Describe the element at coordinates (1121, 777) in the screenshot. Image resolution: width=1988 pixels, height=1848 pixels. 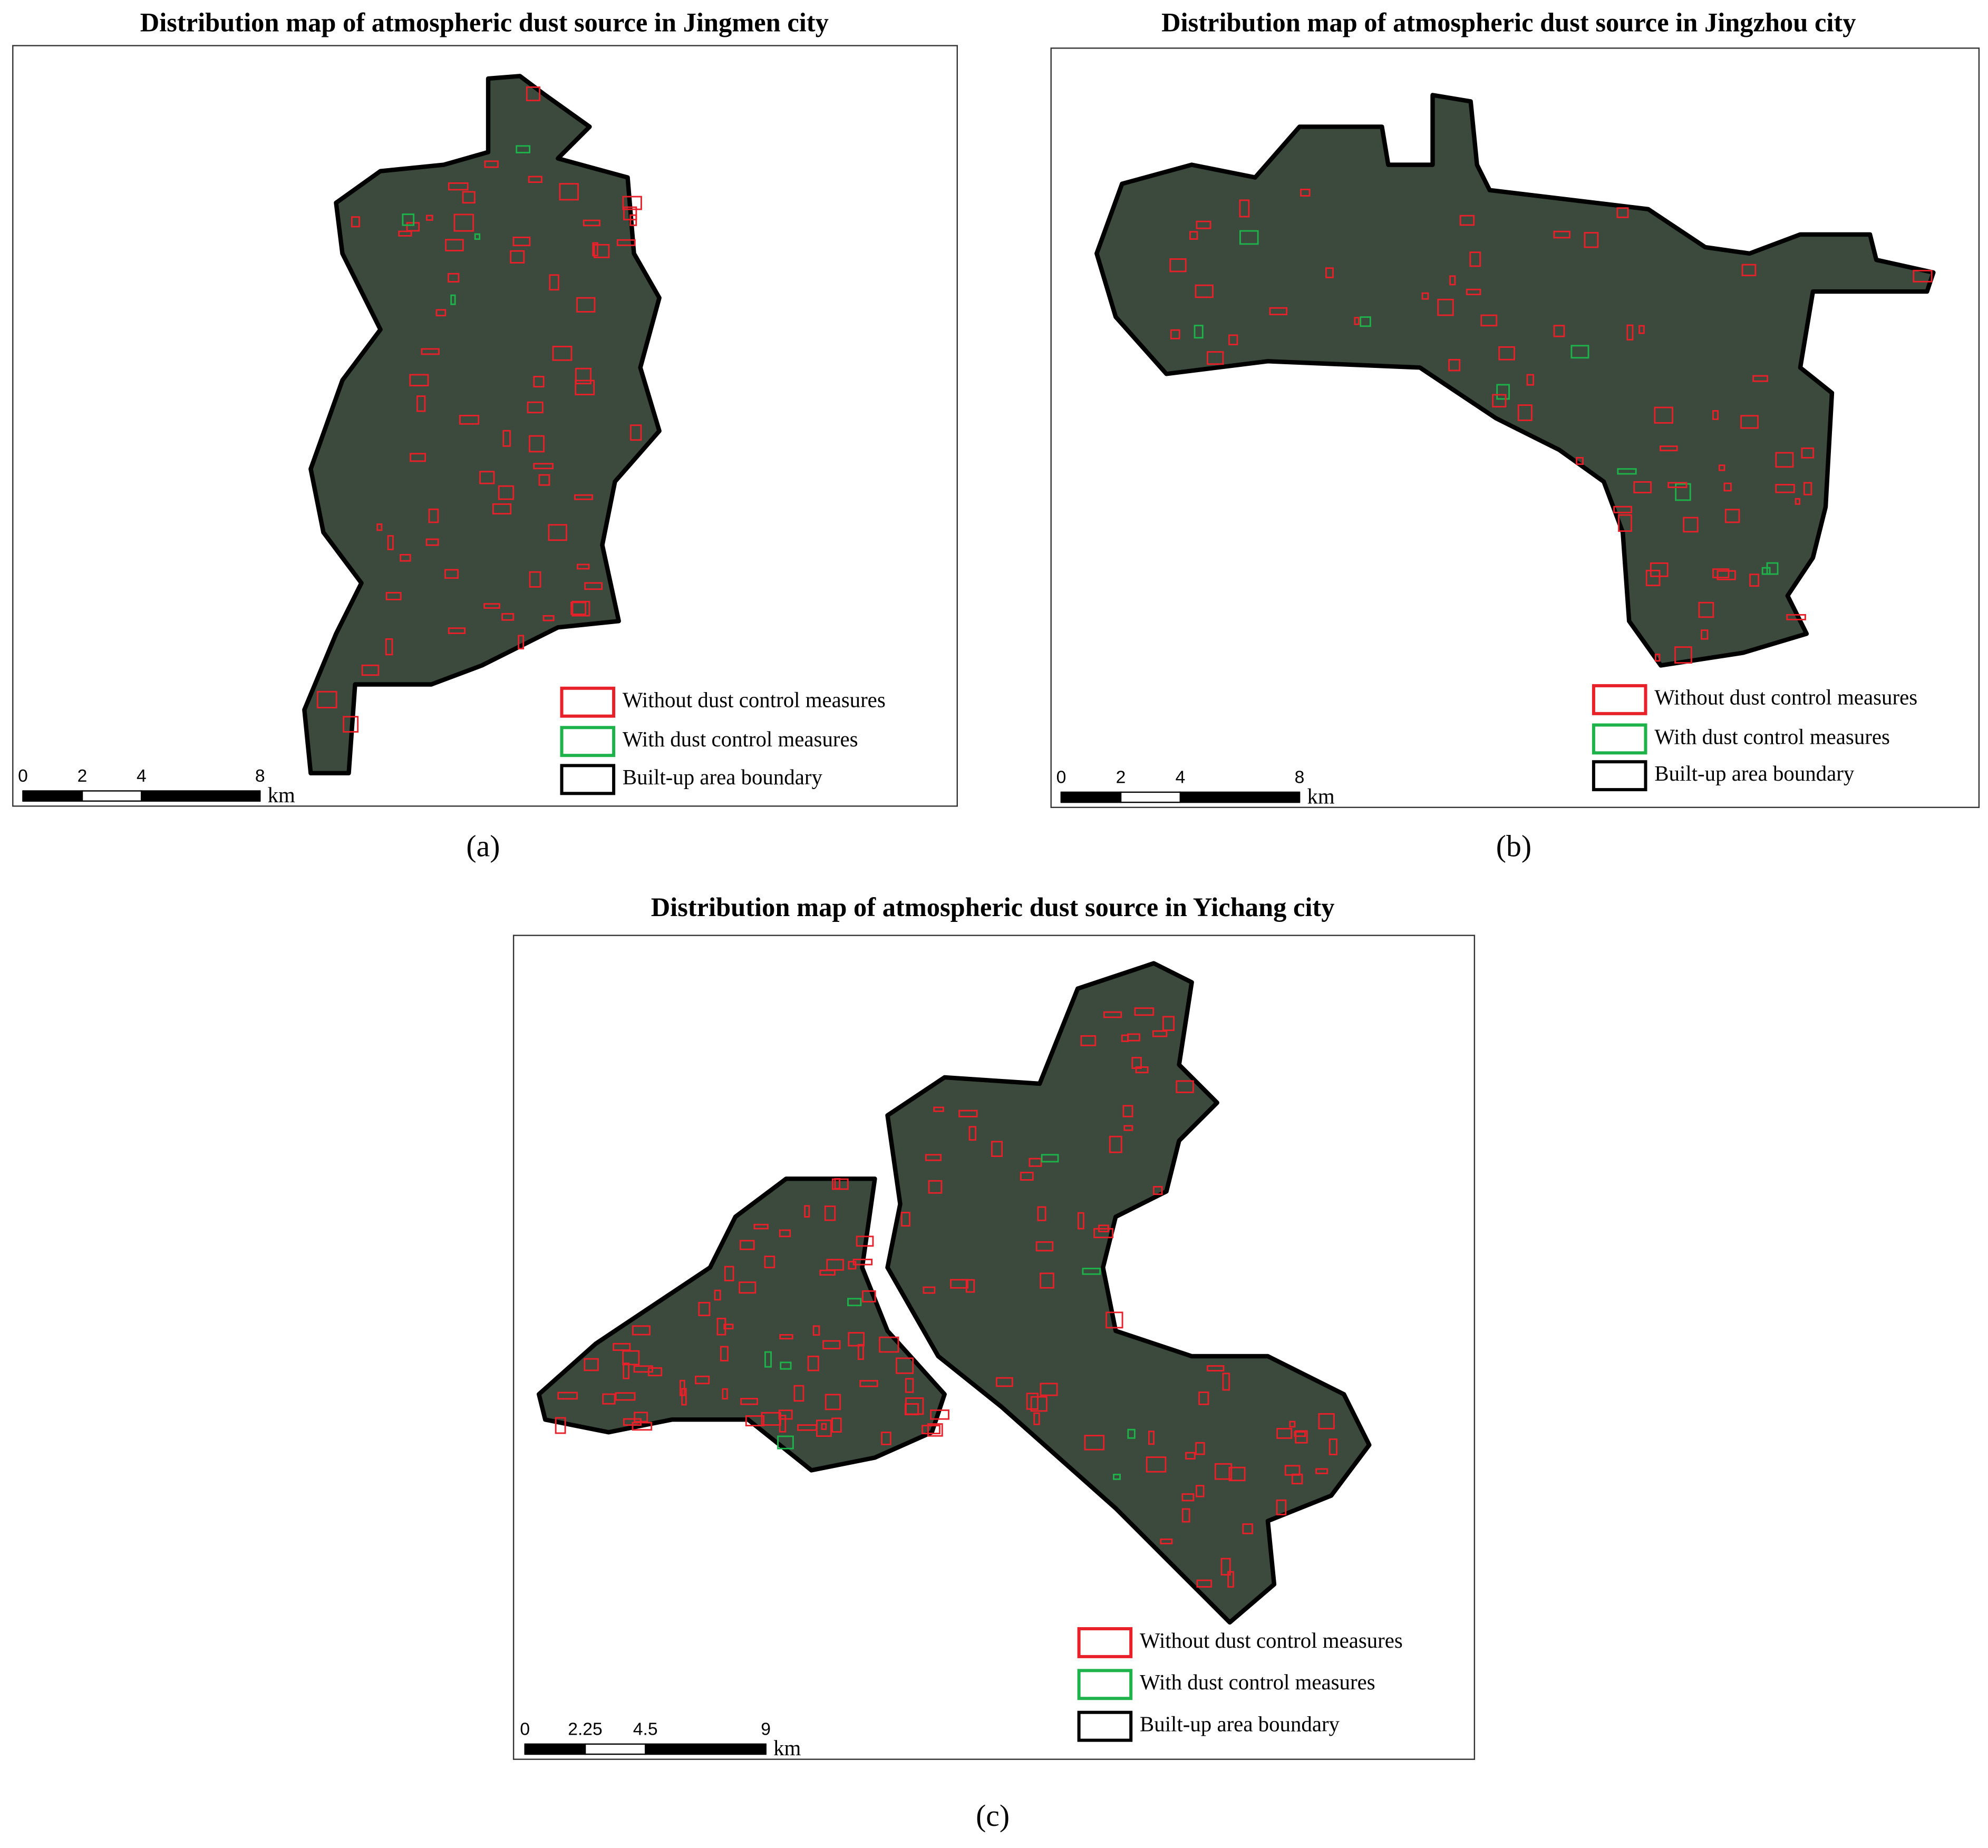
I see `scale-bar-label: 2` at that location.